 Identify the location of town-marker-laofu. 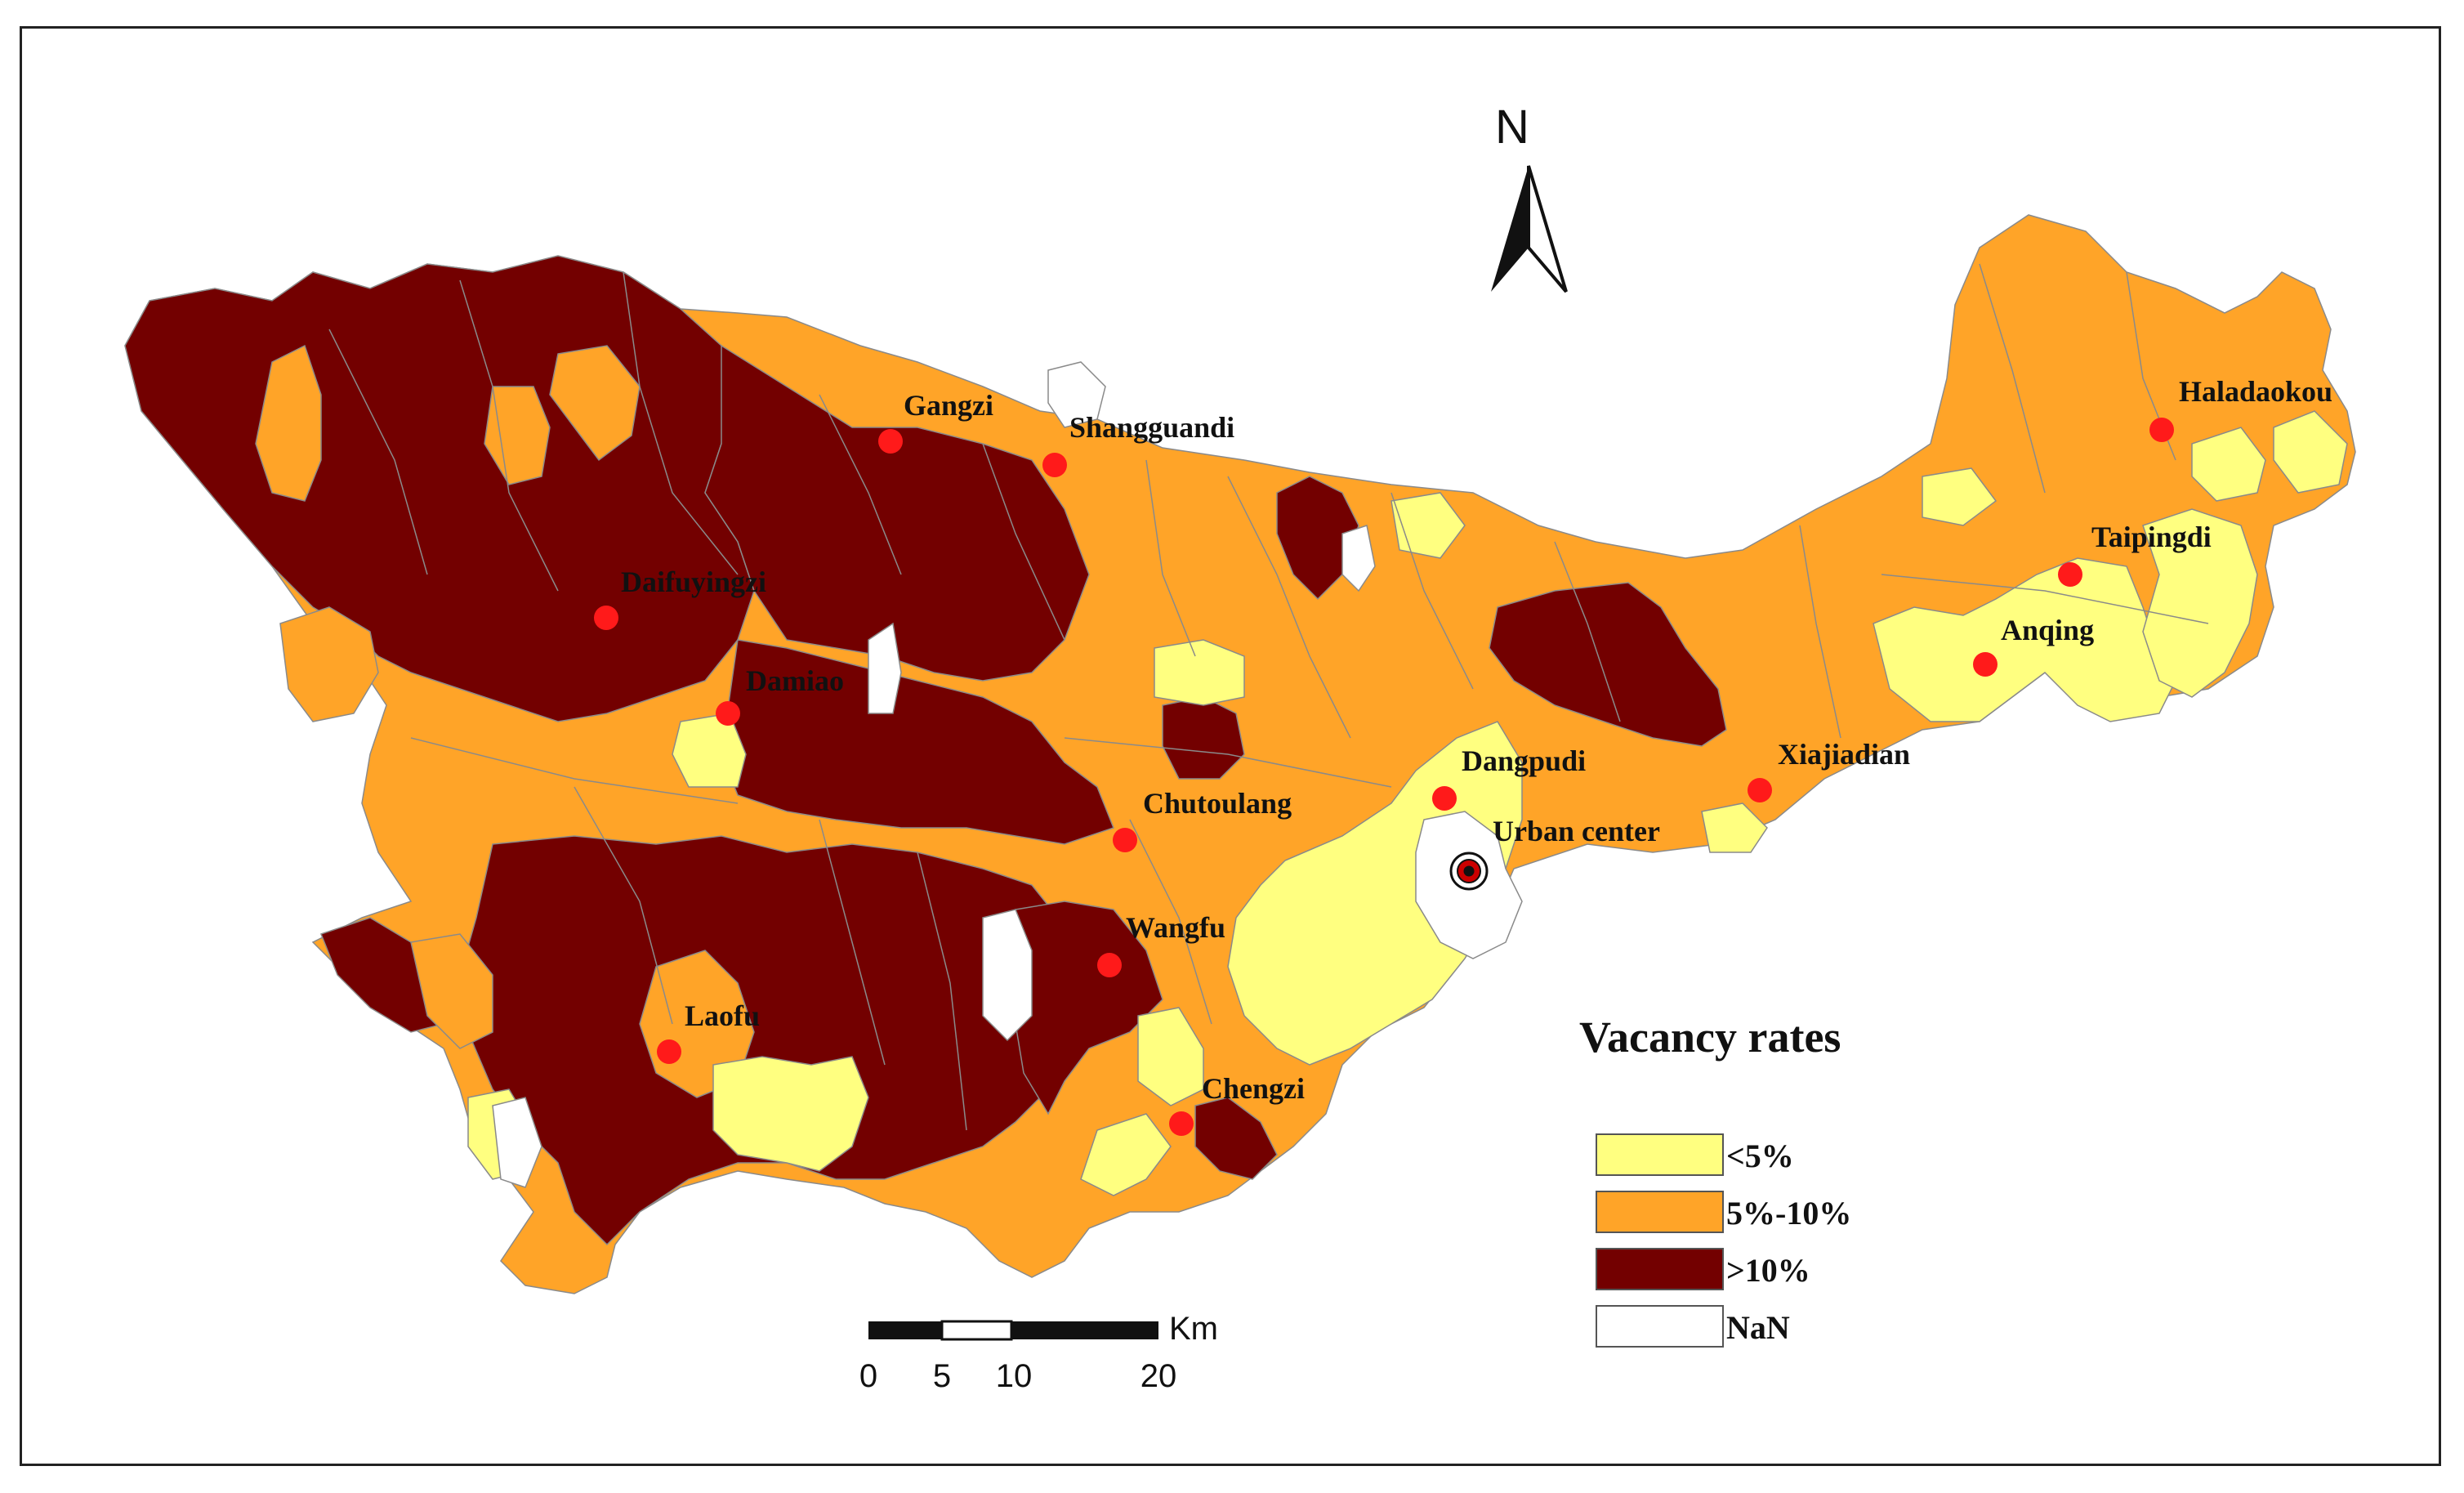
(669, 1051).